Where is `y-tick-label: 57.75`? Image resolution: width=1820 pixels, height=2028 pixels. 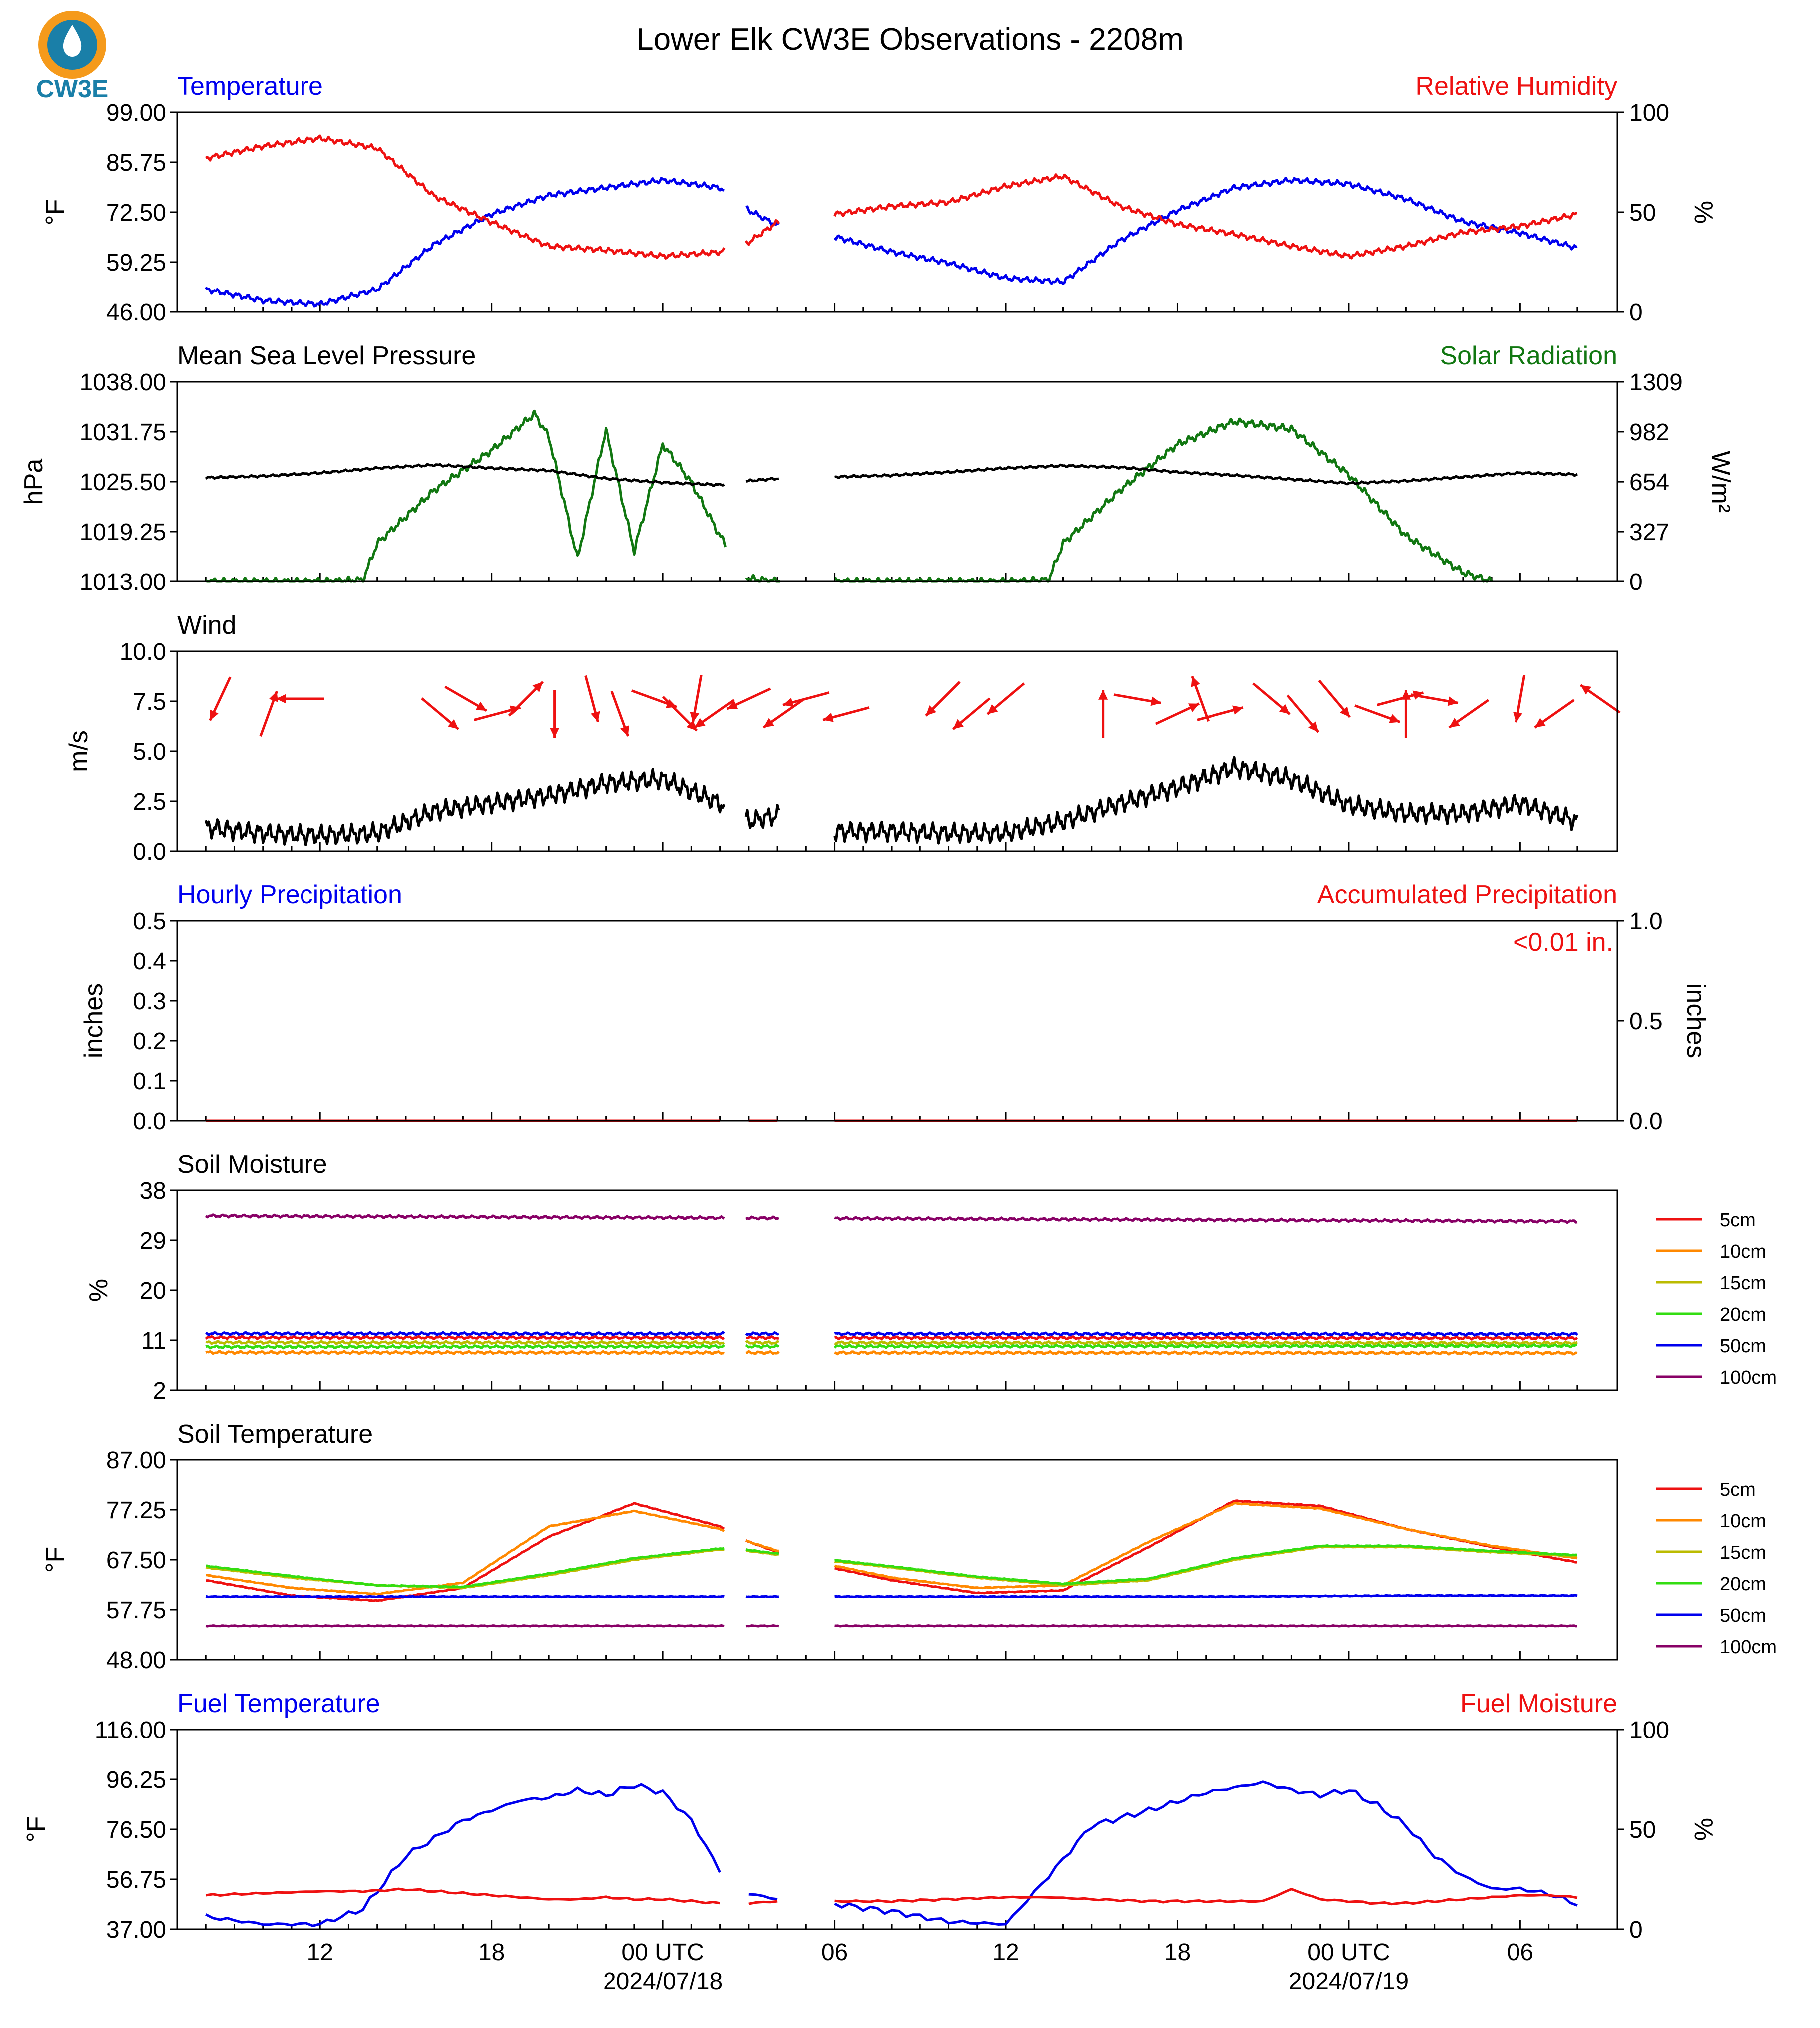 y-tick-label: 57.75 is located at coordinates (136, 1610).